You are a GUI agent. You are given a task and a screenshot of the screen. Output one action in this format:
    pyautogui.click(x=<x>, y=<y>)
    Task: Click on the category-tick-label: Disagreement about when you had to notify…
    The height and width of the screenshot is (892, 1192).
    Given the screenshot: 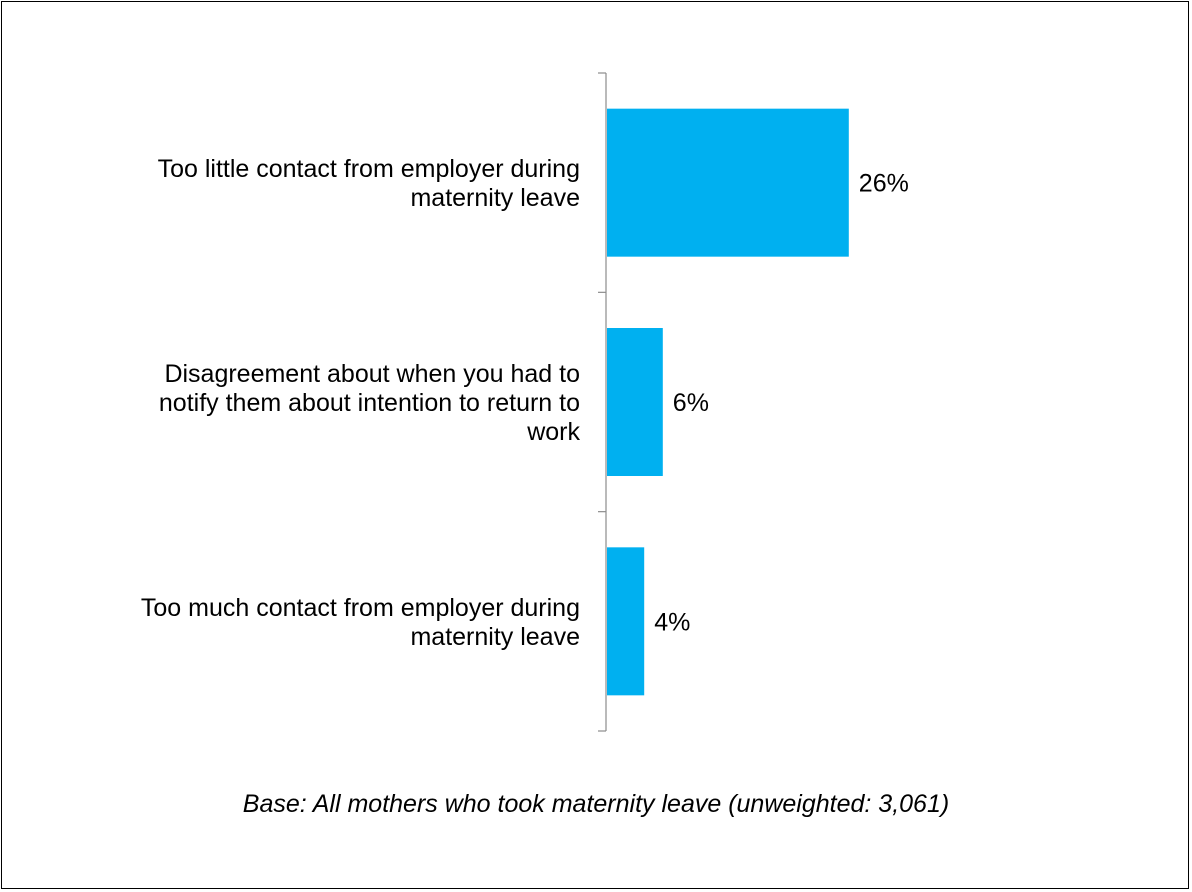 What is the action you would take?
    pyautogui.click(x=370, y=403)
    